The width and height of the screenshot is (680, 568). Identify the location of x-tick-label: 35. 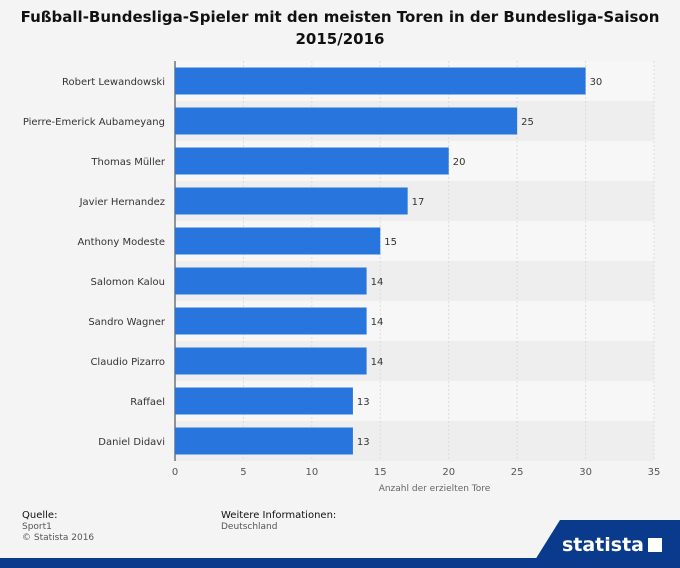
(654, 472).